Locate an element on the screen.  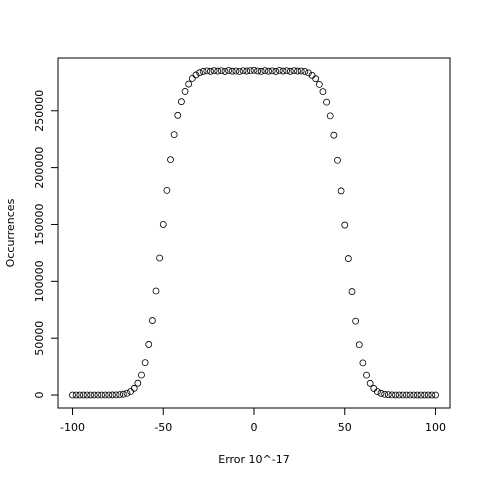
y-tick-label: 150000 is located at coordinates (39, 224).